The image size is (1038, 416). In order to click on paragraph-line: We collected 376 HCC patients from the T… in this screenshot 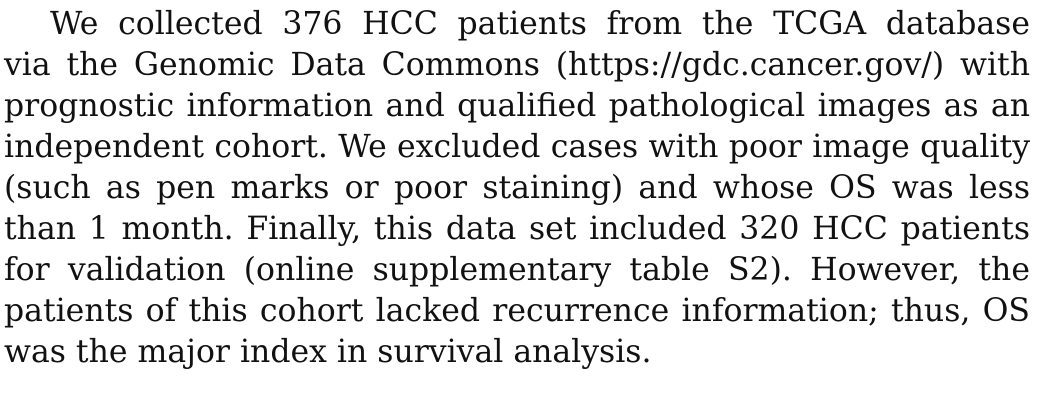, I will do `click(540, 24)`.